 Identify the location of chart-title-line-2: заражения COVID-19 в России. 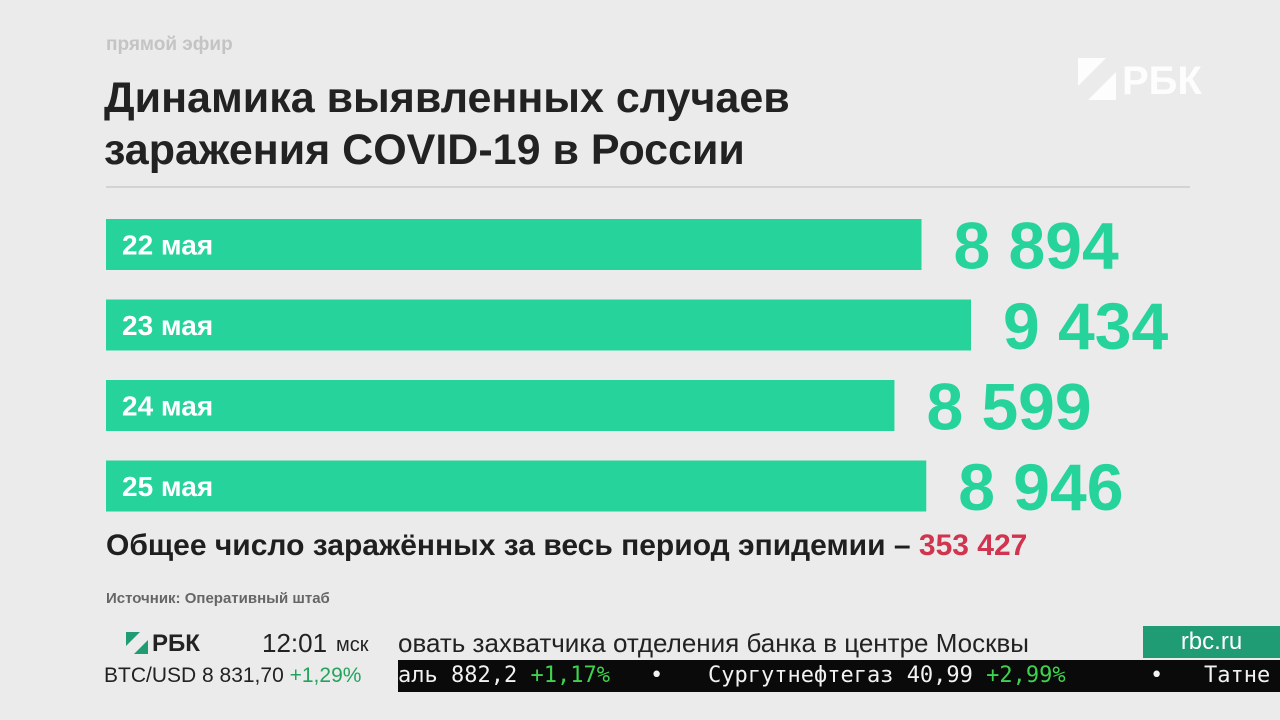
(424, 150).